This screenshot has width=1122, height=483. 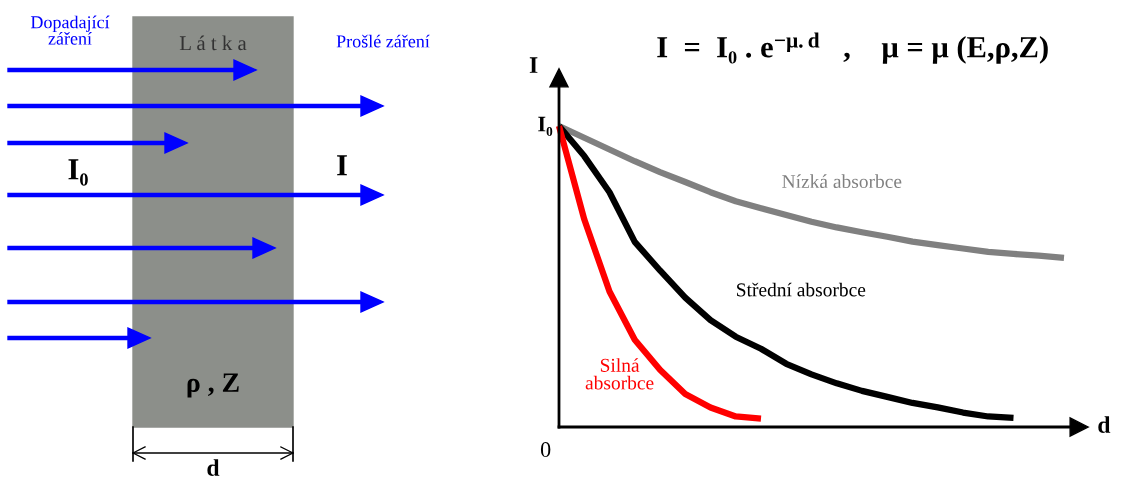 What do you see at coordinates (545, 449) in the screenshot?
I see `text: 0` at bounding box center [545, 449].